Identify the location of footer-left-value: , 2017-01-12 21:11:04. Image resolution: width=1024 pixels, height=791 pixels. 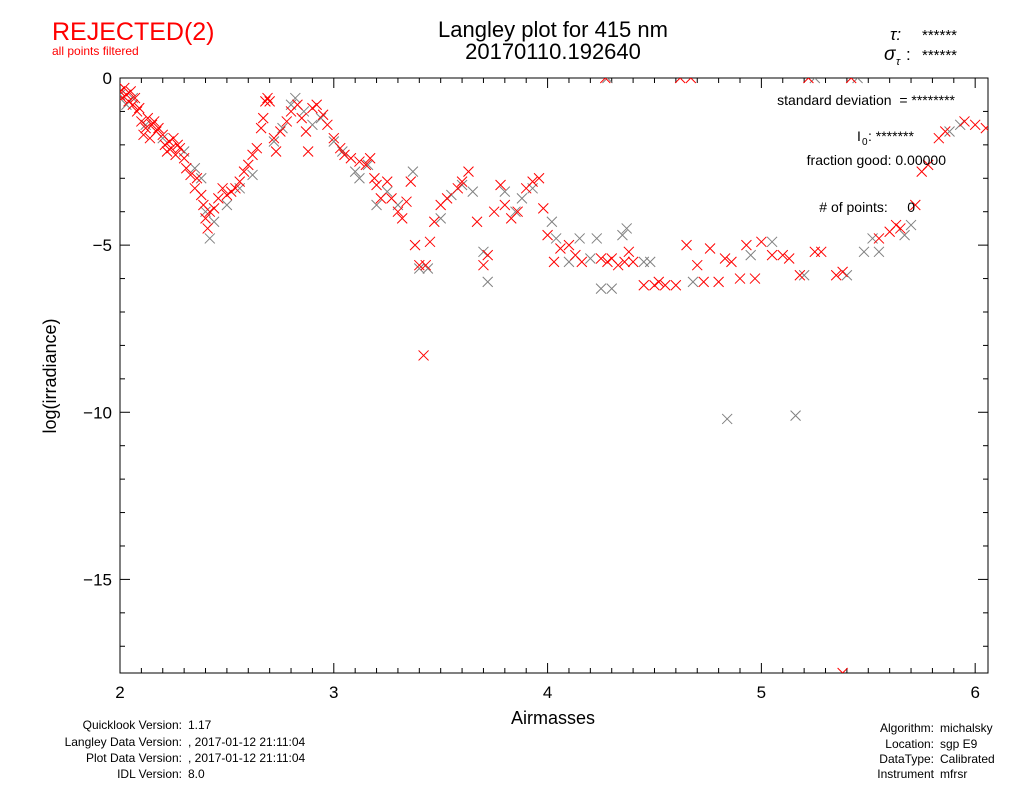
(247, 758).